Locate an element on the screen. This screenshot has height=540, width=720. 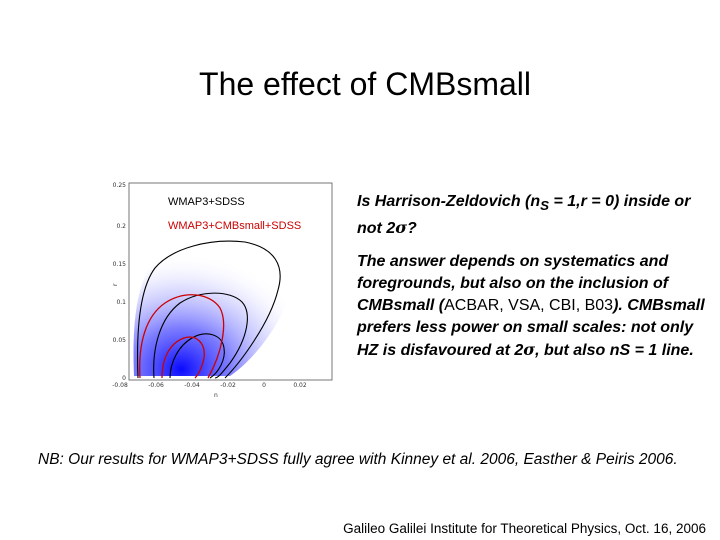
x-tick-1: -0.06 is located at coordinates (156, 385).